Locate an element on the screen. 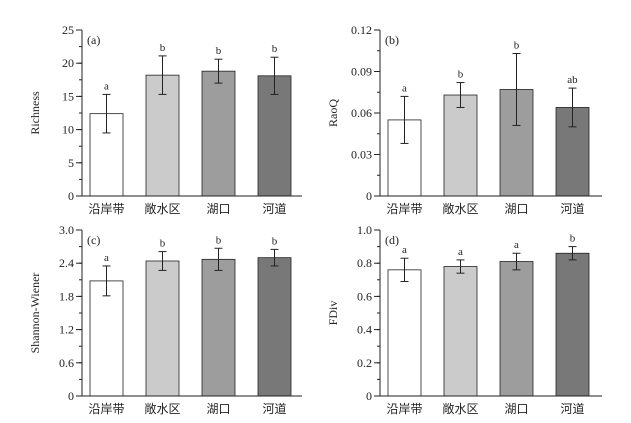 This screenshot has height=423, width=631. y-tick-label-5: 0.8 is located at coordinates (364, 263).